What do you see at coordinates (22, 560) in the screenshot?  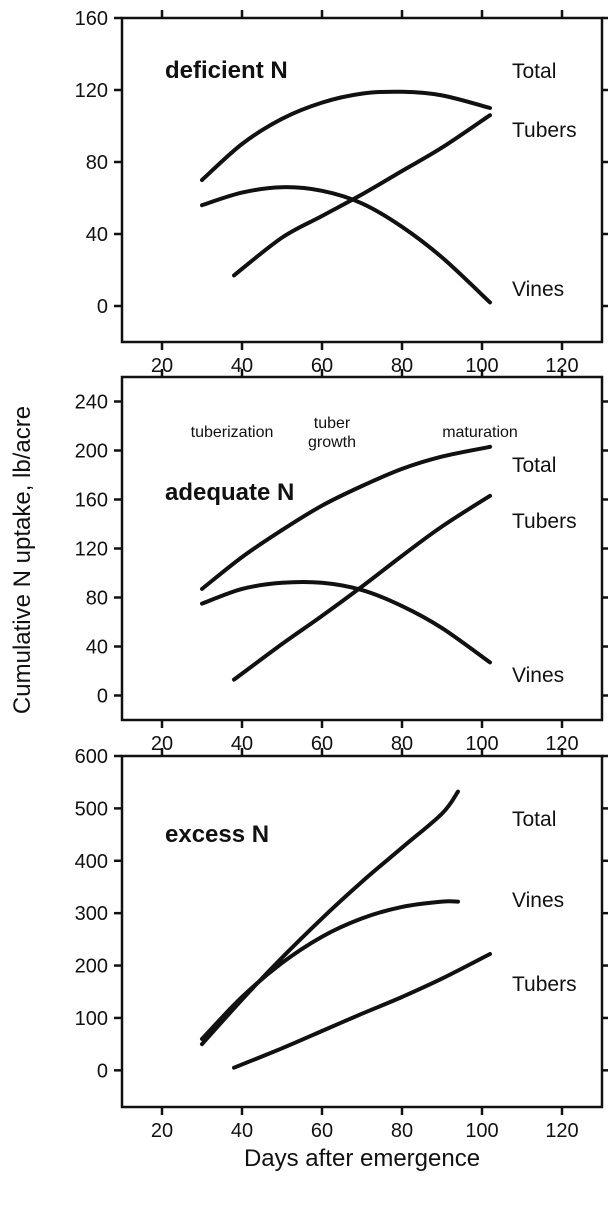 I see `y-axis-title: Cumulative N uptake, lb/acre` at bounding box center [22, 560].